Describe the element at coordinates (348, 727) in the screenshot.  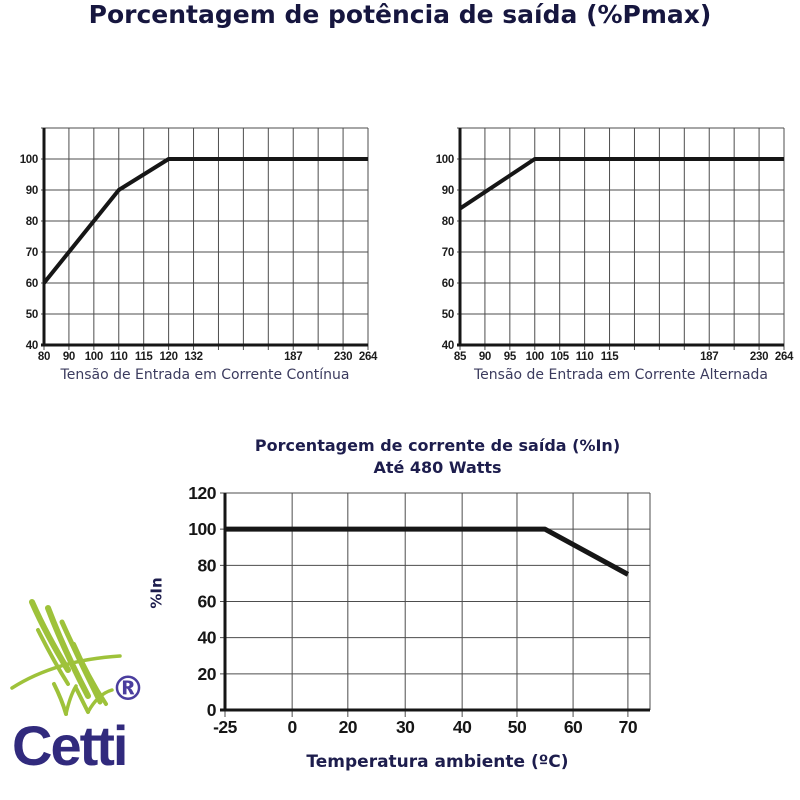
I see `x-tick-label: 20` at that location.